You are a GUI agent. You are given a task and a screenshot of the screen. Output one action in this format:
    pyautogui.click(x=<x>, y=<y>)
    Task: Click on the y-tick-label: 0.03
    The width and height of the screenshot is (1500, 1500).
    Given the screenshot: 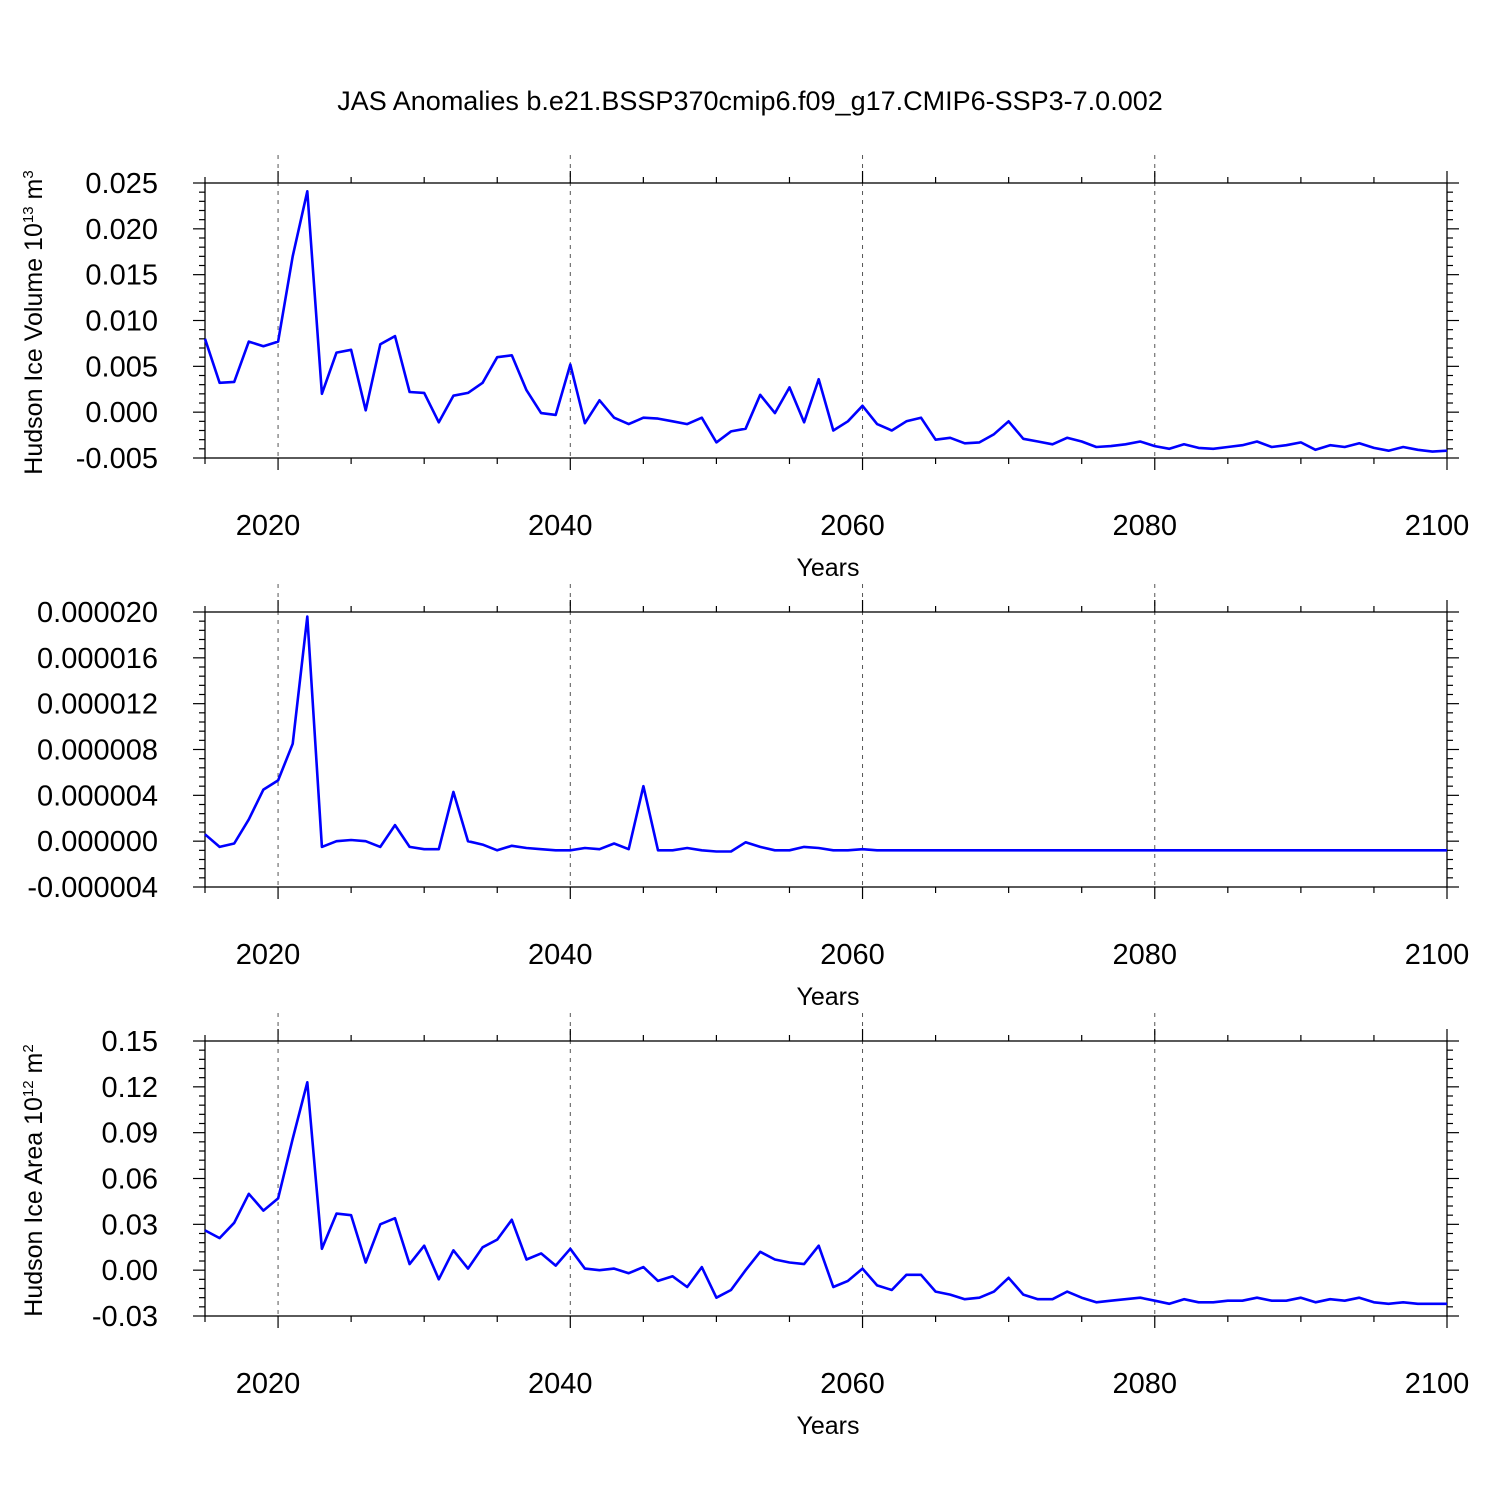 What is the action you would take?
    pyautogui.click(x=130, y=1225)
    